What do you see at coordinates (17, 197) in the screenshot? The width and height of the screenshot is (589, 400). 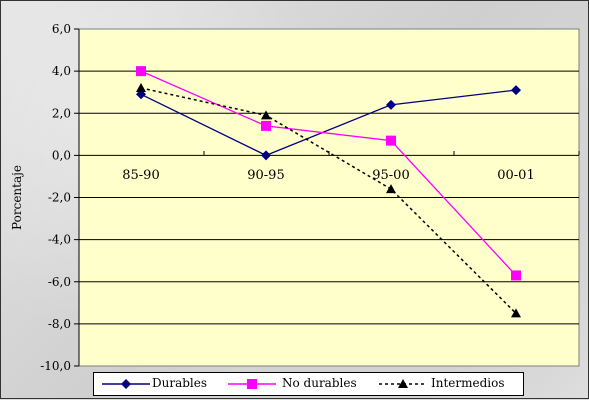 I see `y-axis-label: Porcentaje` at bounding box center [17, 197].